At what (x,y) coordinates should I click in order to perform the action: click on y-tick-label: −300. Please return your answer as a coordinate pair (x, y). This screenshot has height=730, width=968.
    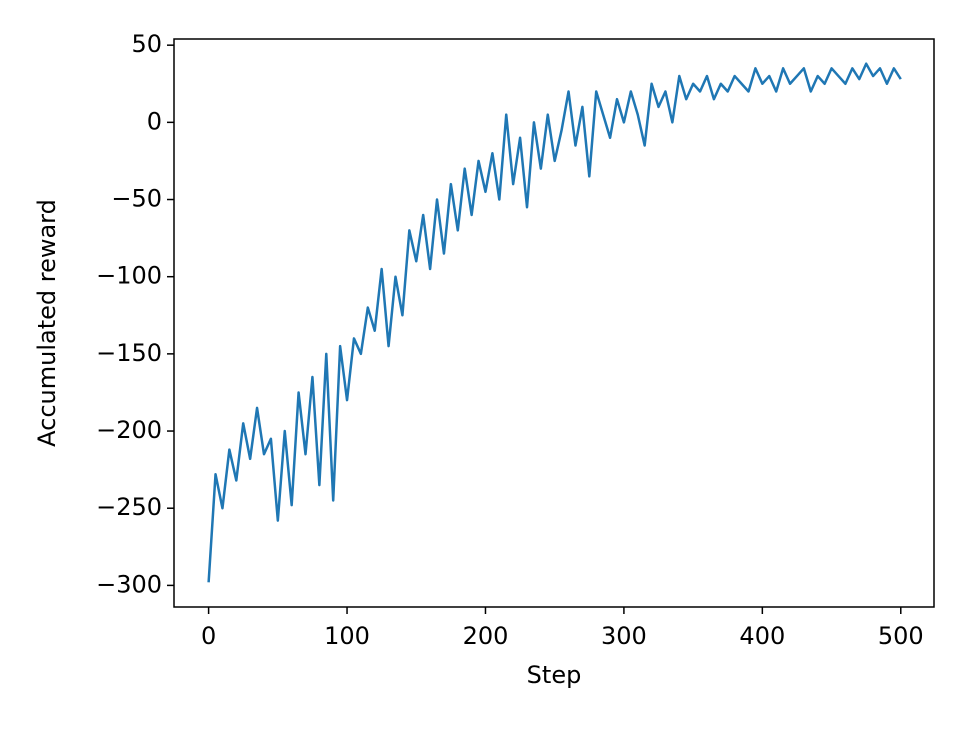
    Looking at the image, I should click on (129, 584).